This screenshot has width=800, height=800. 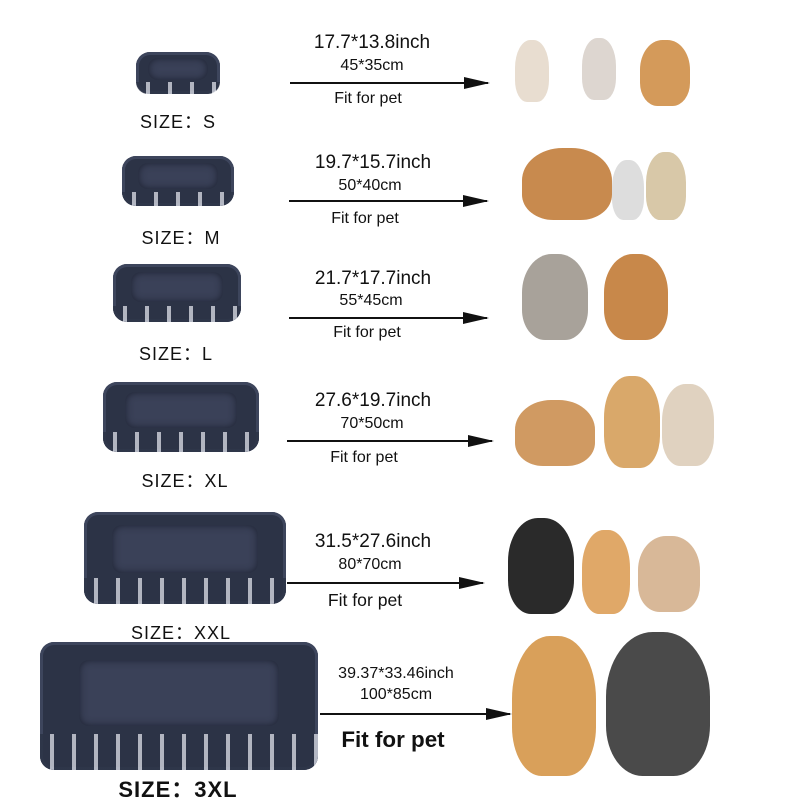 I want to click on size-label: SIZE：M, so click(x=181, y=238).